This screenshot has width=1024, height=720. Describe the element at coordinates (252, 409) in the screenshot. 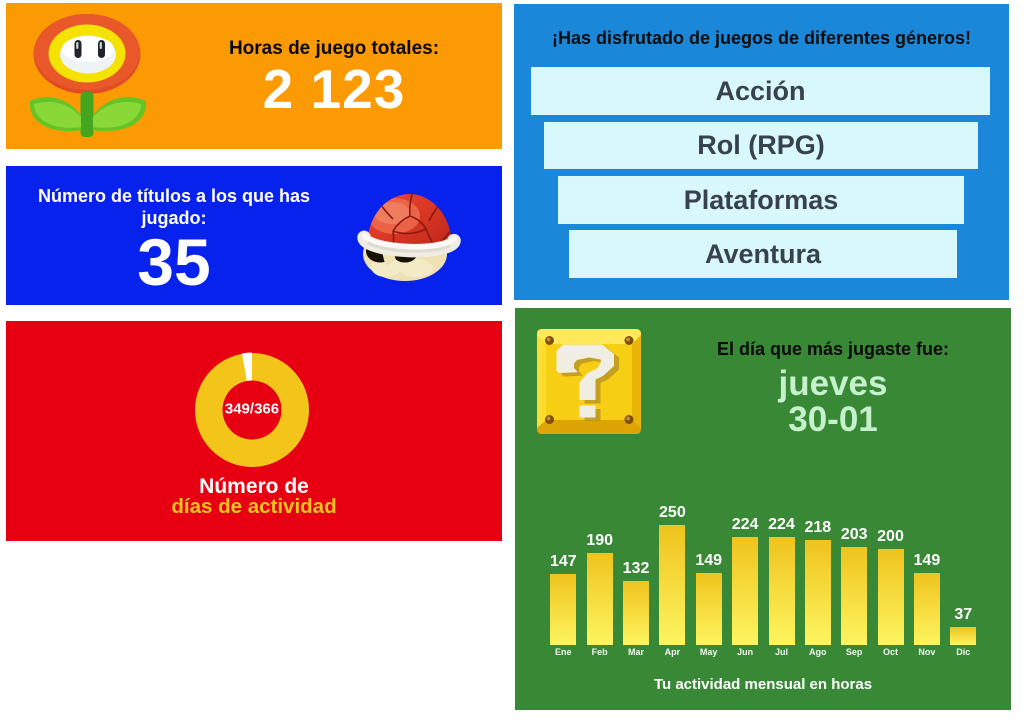

I see `svg-text: 349/366` at that location.